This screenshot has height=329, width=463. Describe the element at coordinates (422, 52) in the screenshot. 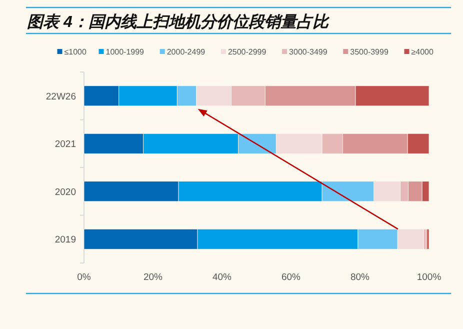

I see `legend-label: ≥4000` at that location.